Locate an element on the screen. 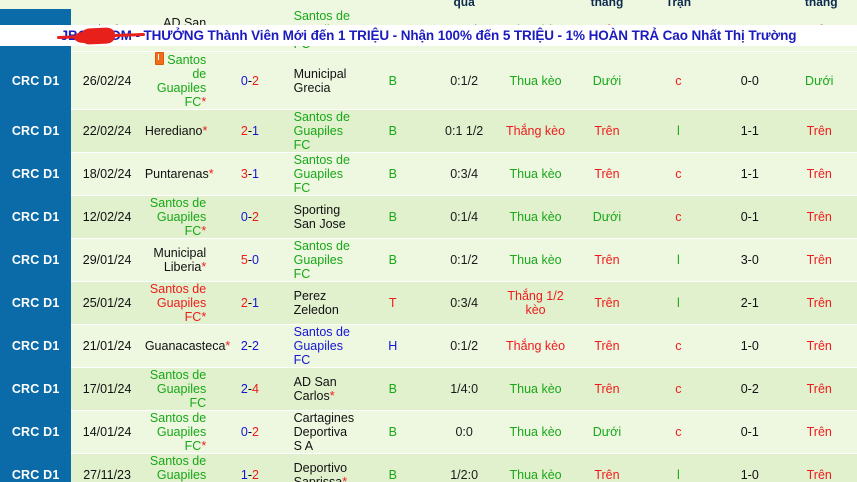  match-date: 22/02/24 is located at coordinates (107, 131).